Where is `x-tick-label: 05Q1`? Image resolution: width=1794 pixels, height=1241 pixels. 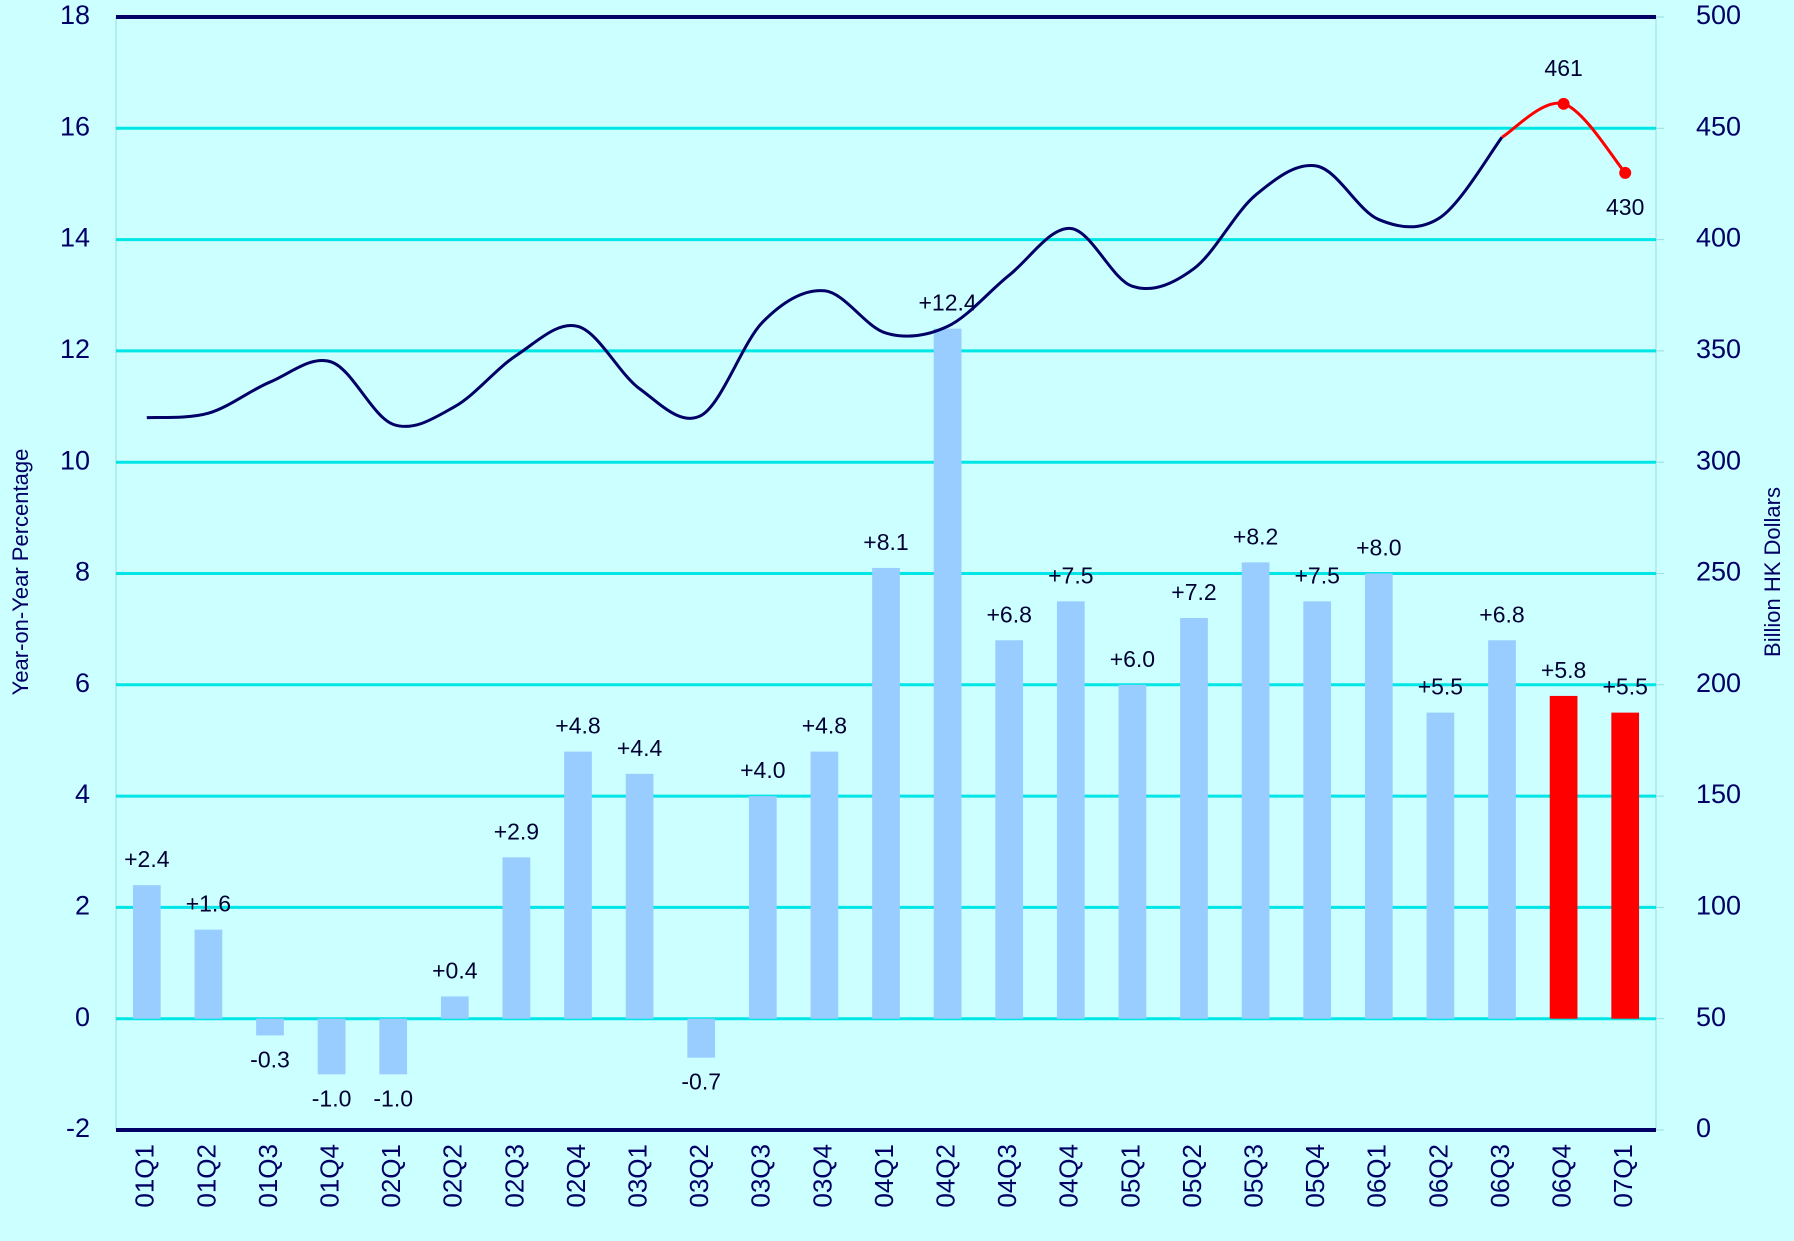
x-tick-label: 05Q1 is located at coordinates (1130, 1176).